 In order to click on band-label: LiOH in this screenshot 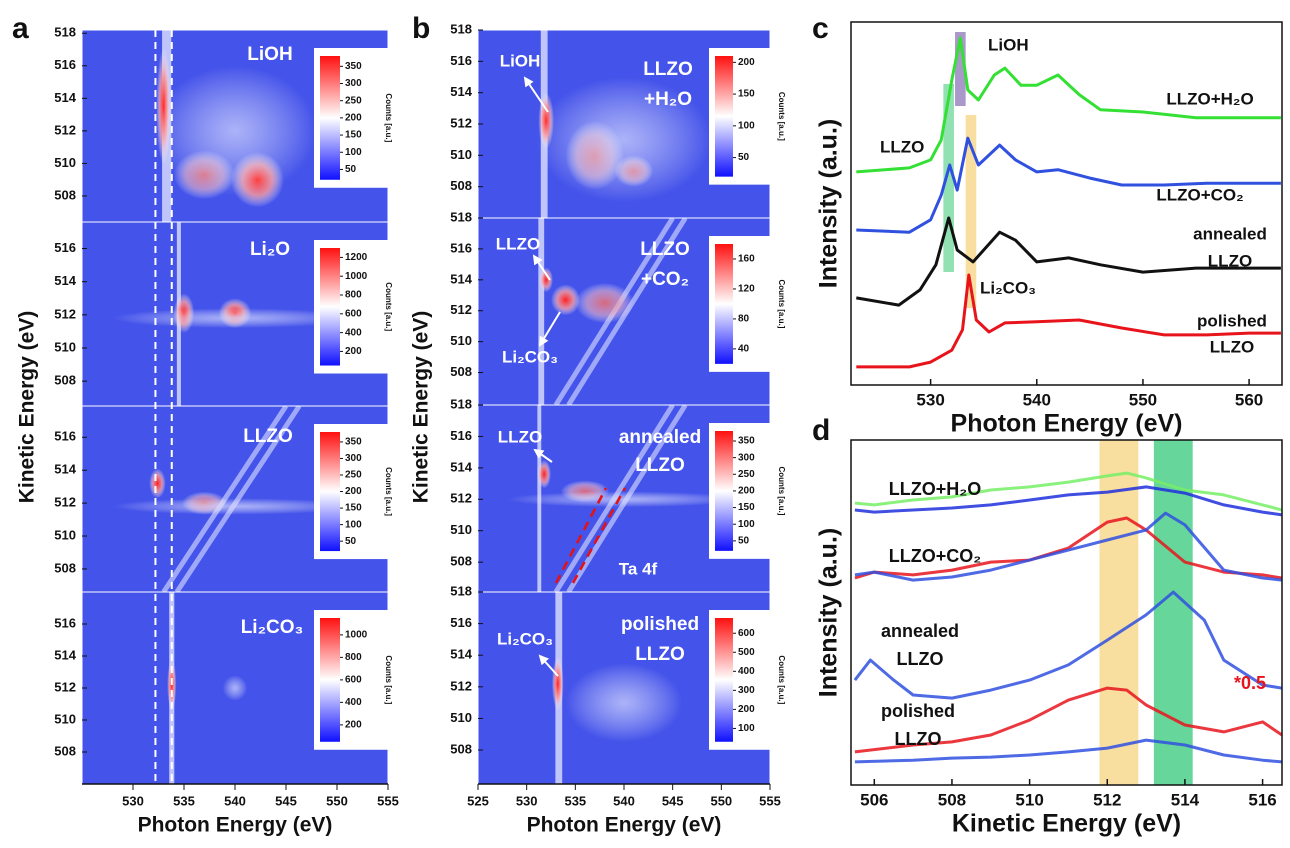, I will do `click(1008, 44)`.